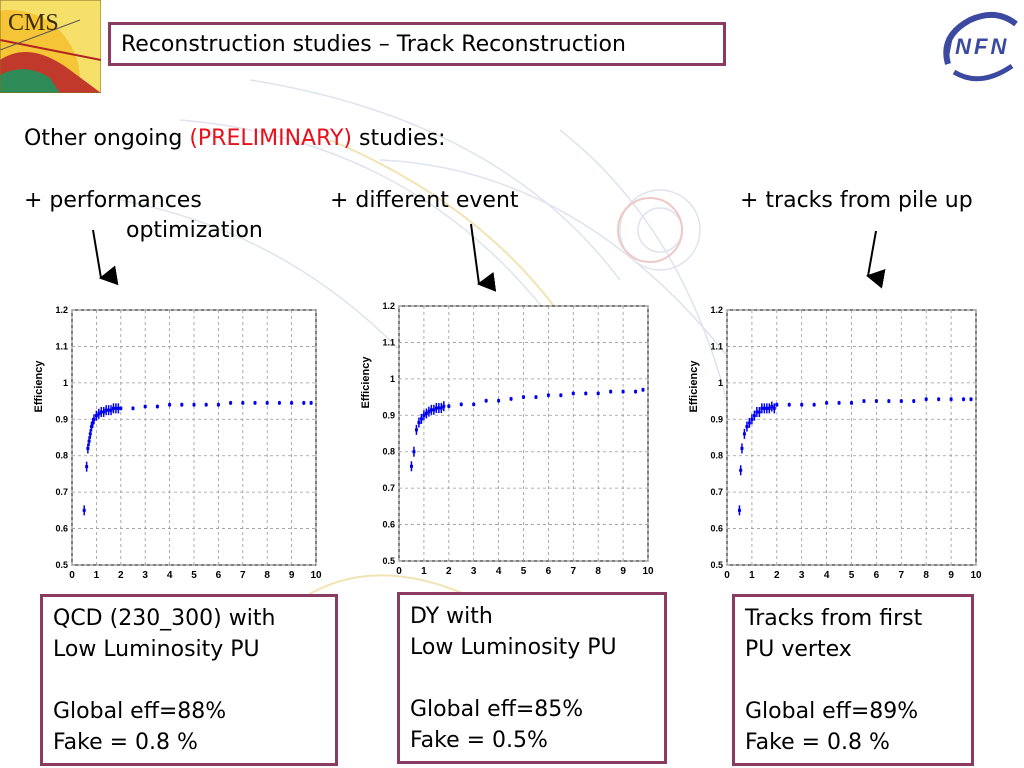  What do you see at coordinates (513, 647) in the screenshot?
I see `caption-line: Low Luminosity PU` at bounding box center [513, 647].